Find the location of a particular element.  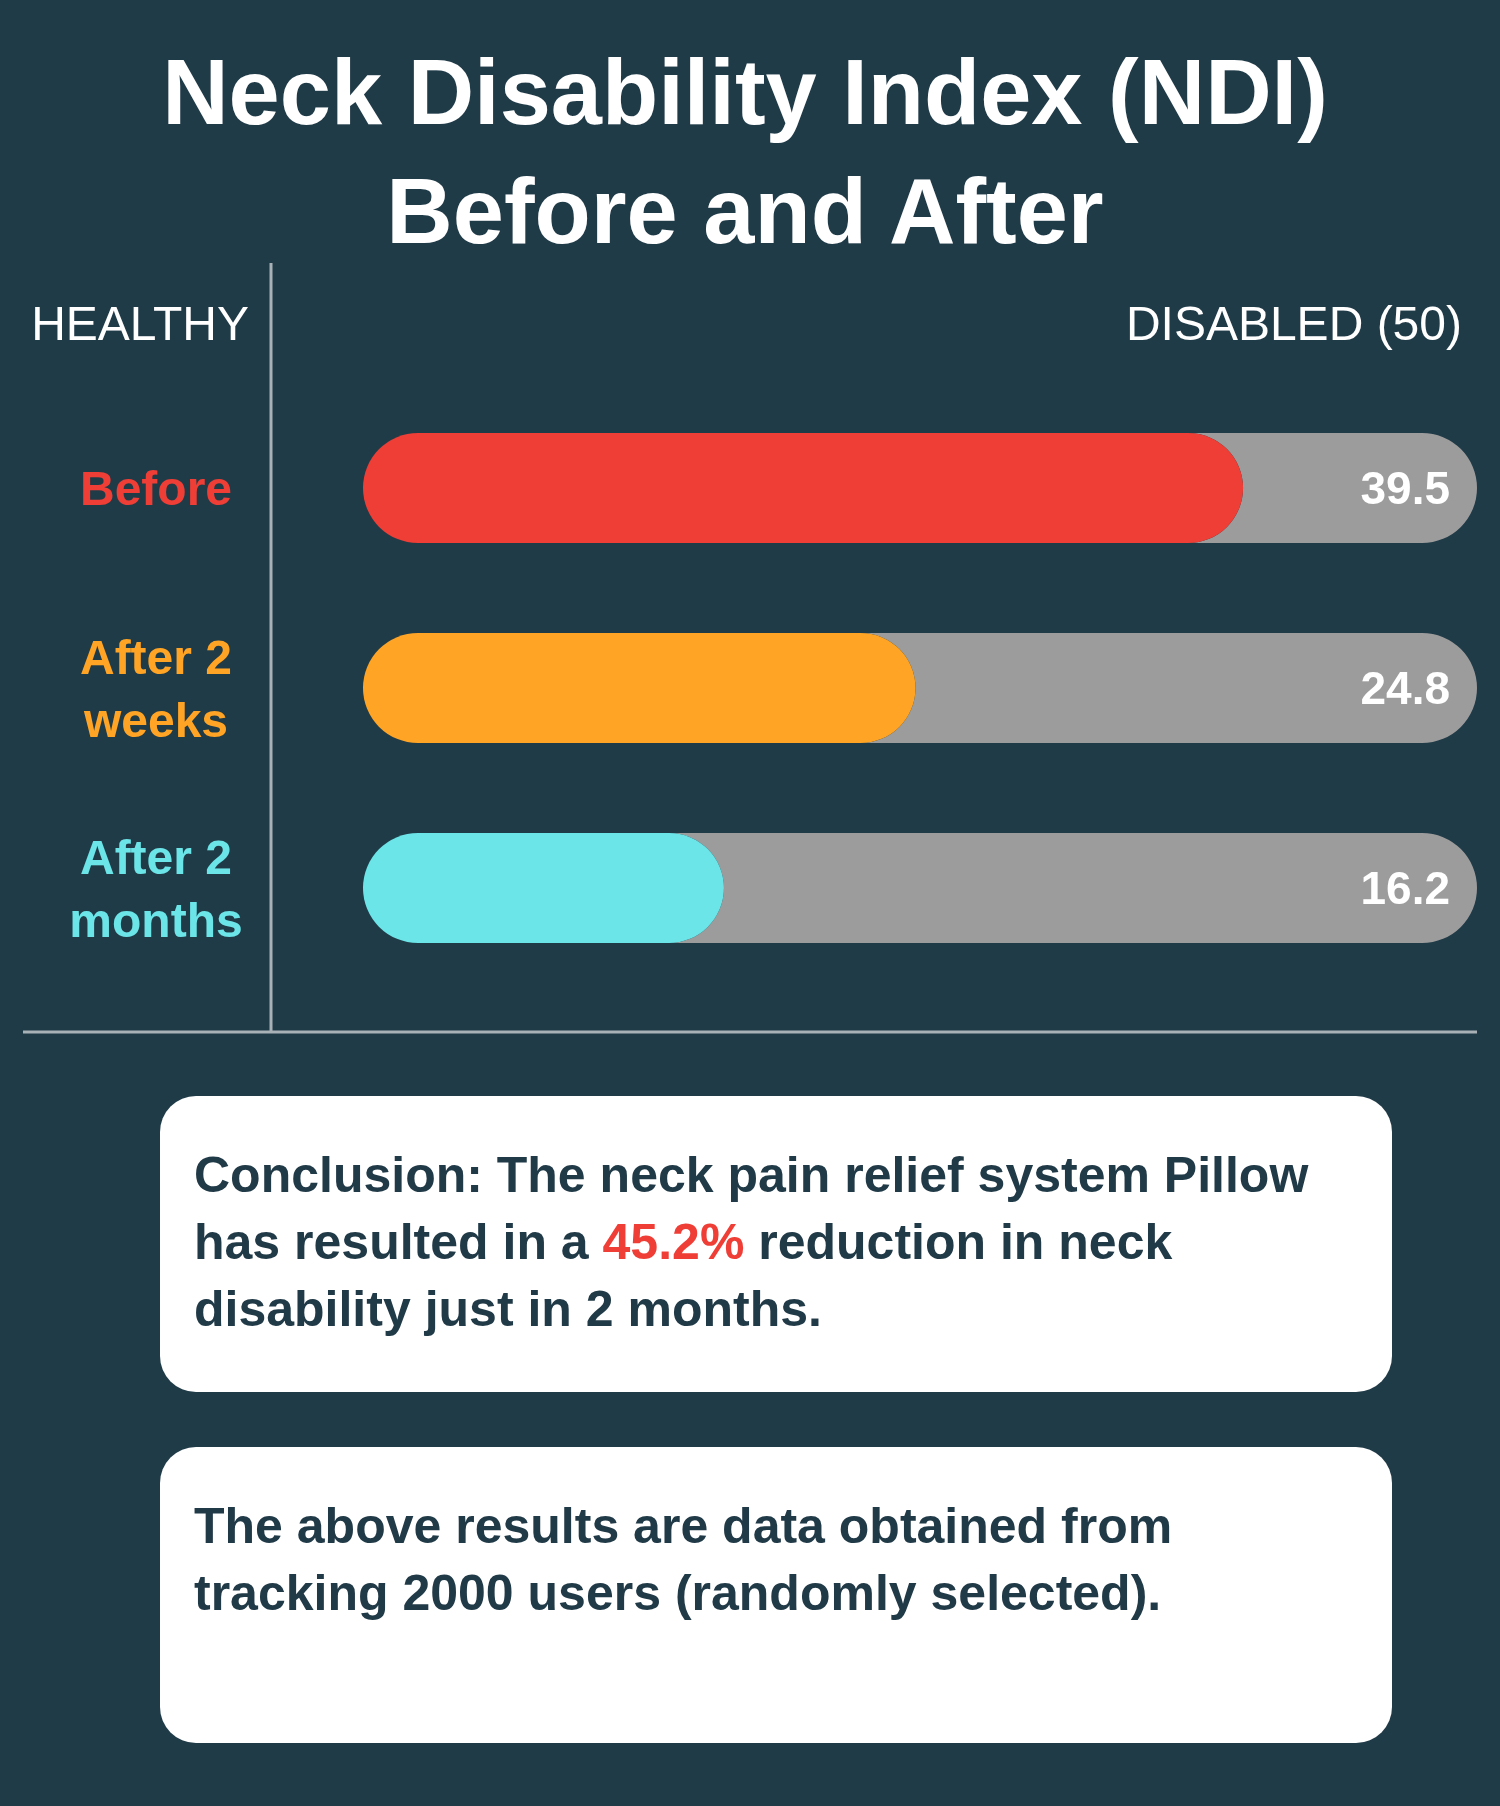

y-tick-label: Before is located at coordinates (156, 488).